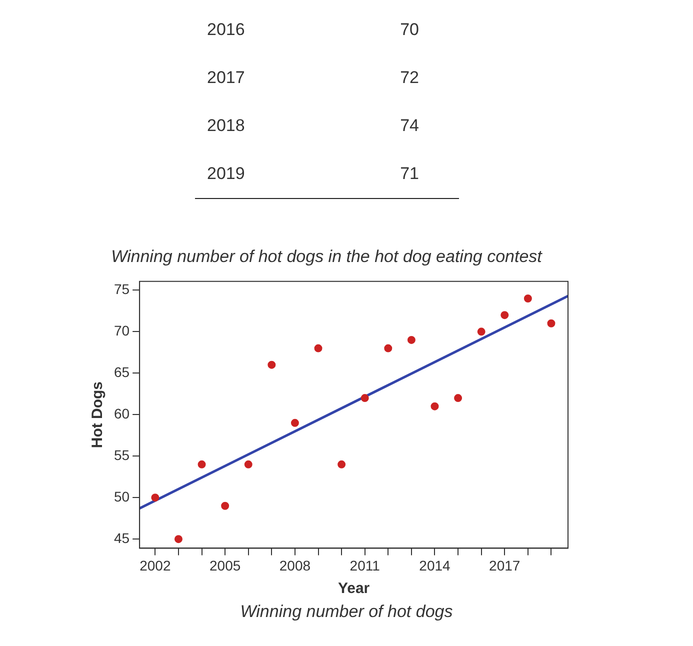 This screenshot has height=646, width=693. What do you see at coordinates (97, 414) in the screenshot?
I see `y-axis-title: Hot Dogs` at bounding box center [97, 414].